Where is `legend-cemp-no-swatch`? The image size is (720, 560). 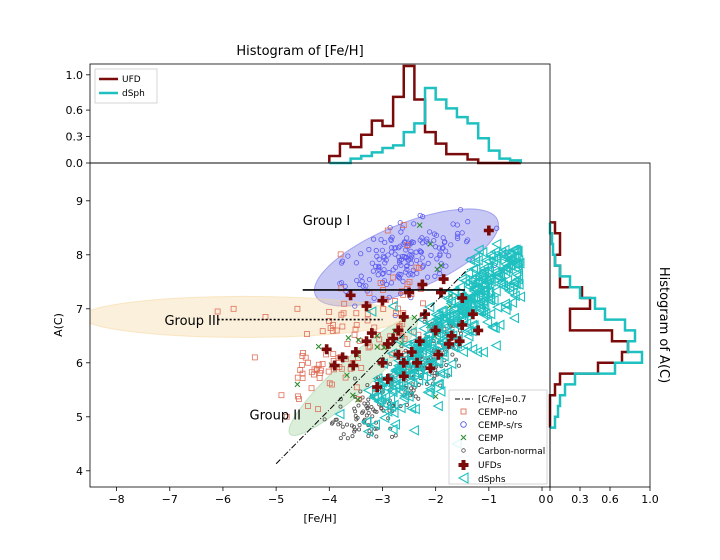
legend-cemp-no-swatch is located at coordinates (463, 411).